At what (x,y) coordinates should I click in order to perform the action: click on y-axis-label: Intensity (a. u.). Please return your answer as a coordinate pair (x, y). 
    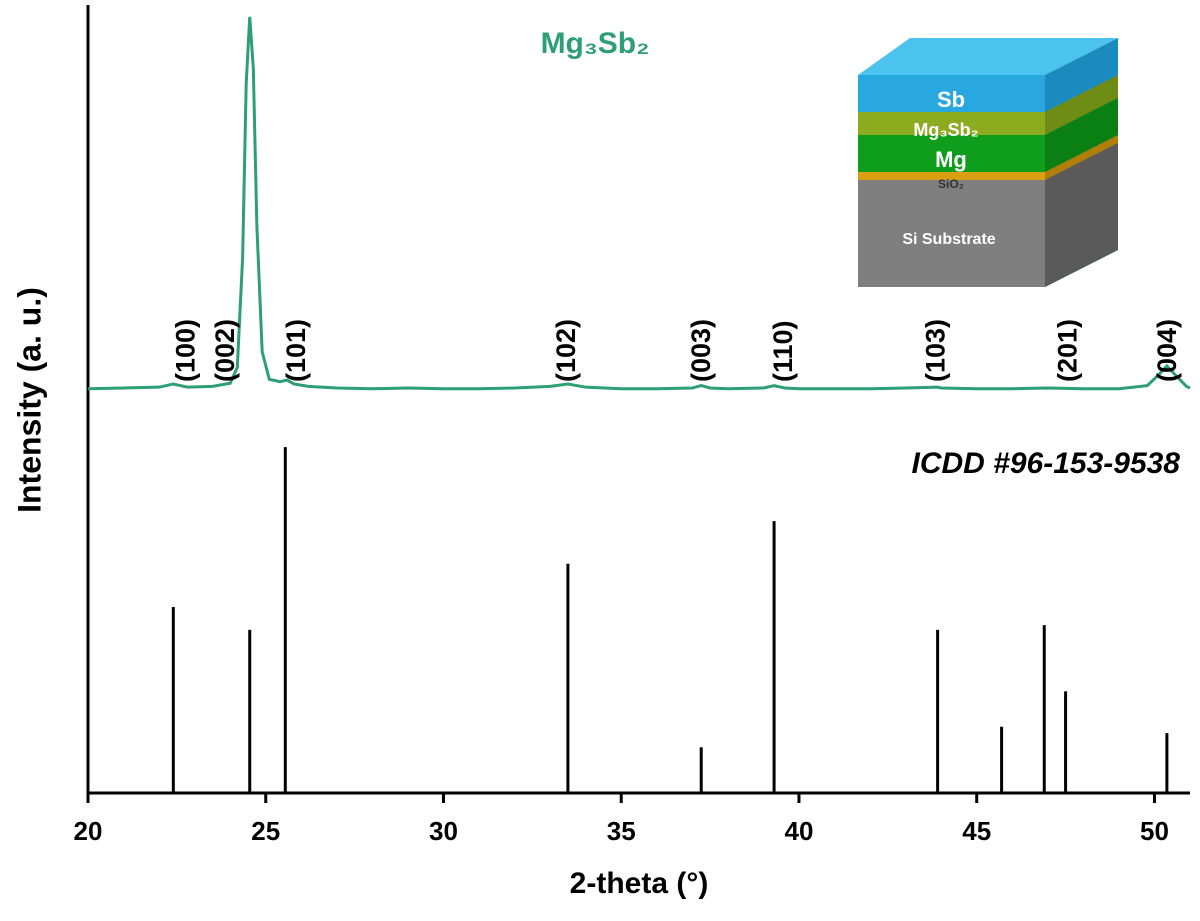
    Looking at the image, I should click on (29, 400).